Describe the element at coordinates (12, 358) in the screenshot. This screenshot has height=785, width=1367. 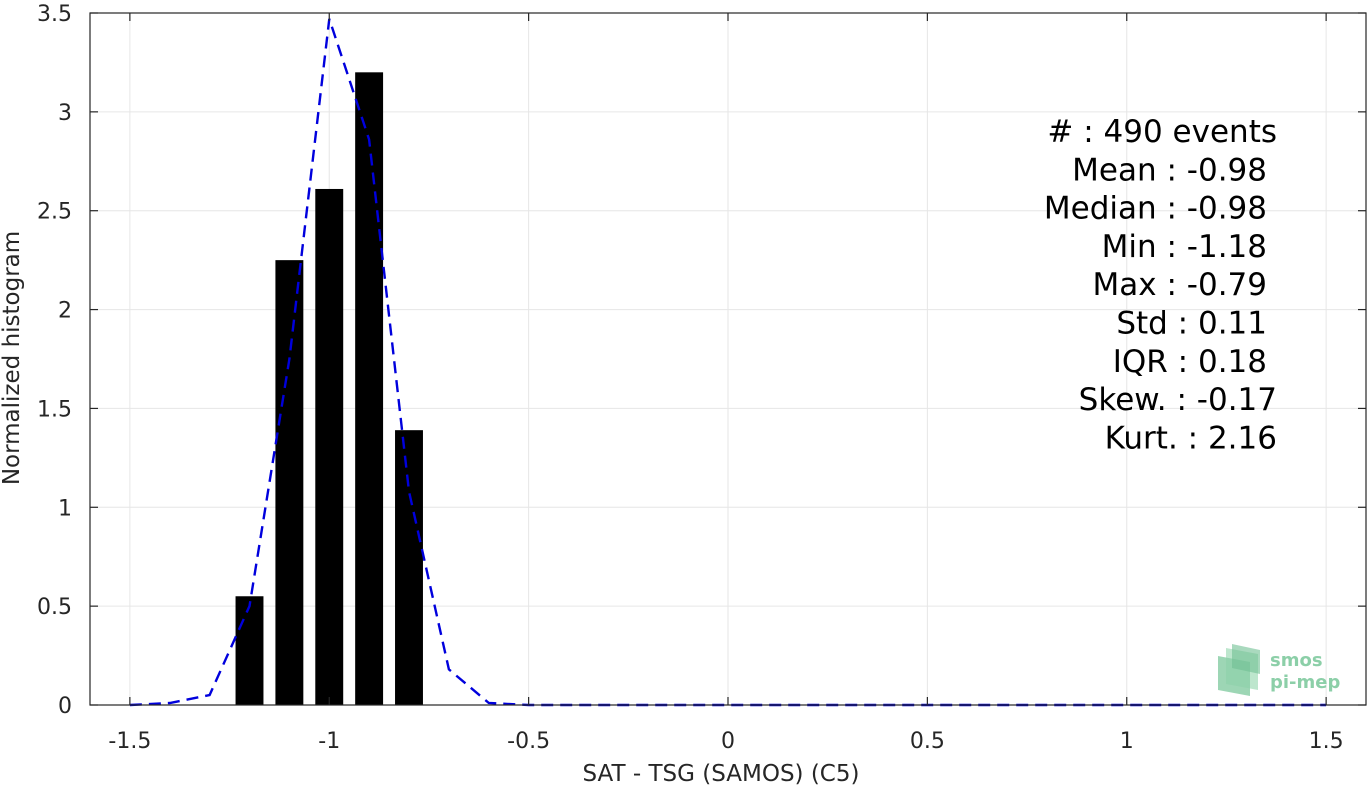
I see `y-axis-label: Normalized histogram` at that location.